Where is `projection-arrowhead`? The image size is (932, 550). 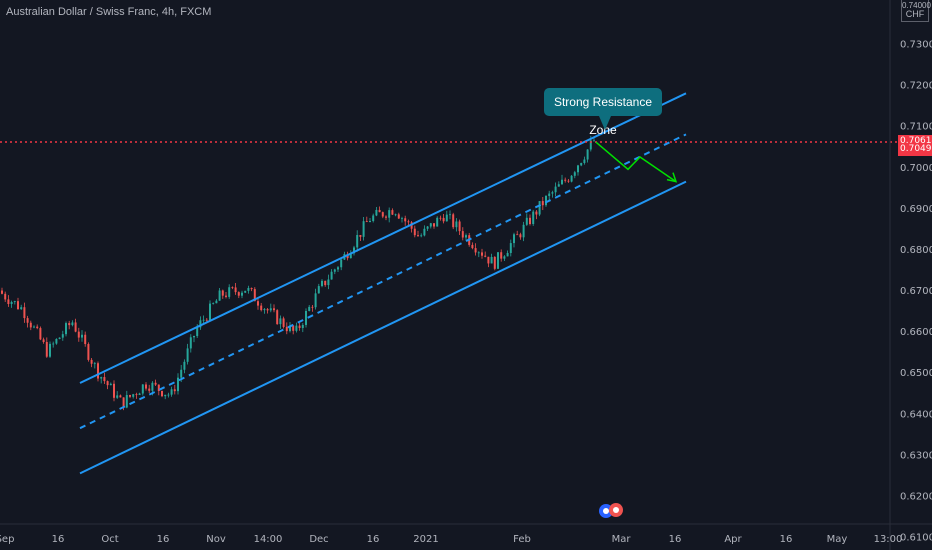 projection-arrowhead is located at coordinates (672, 177).